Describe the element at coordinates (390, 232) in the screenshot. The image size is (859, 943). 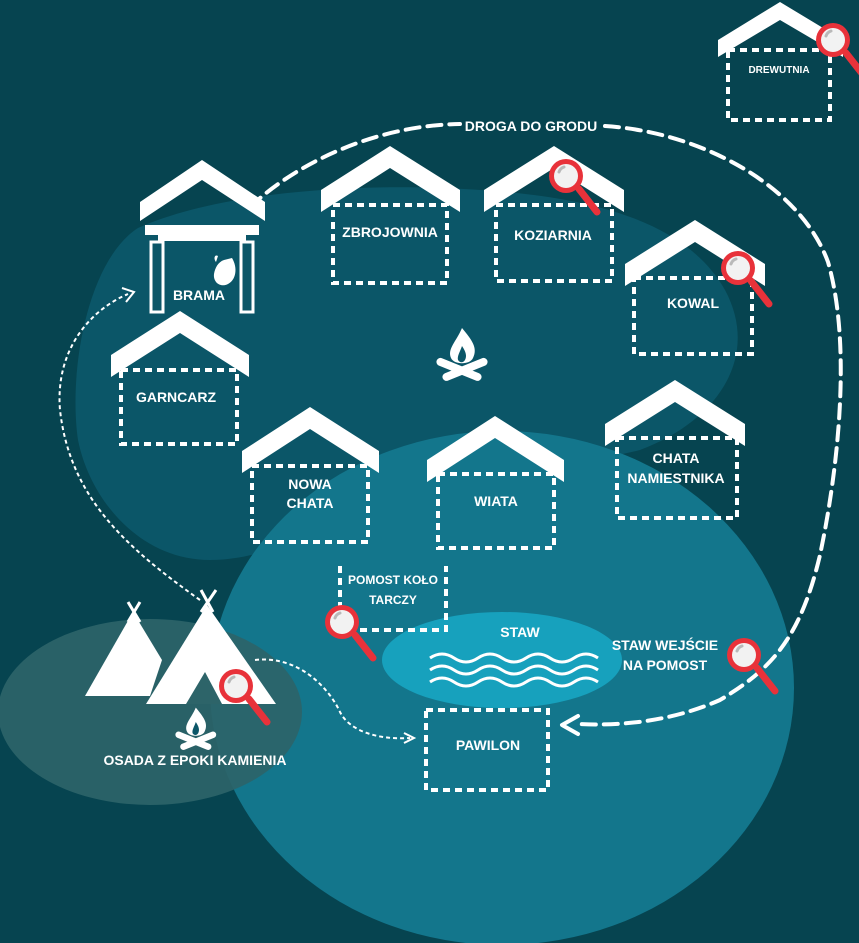
I see `building-label: ZBROJOWNIA` at that location.